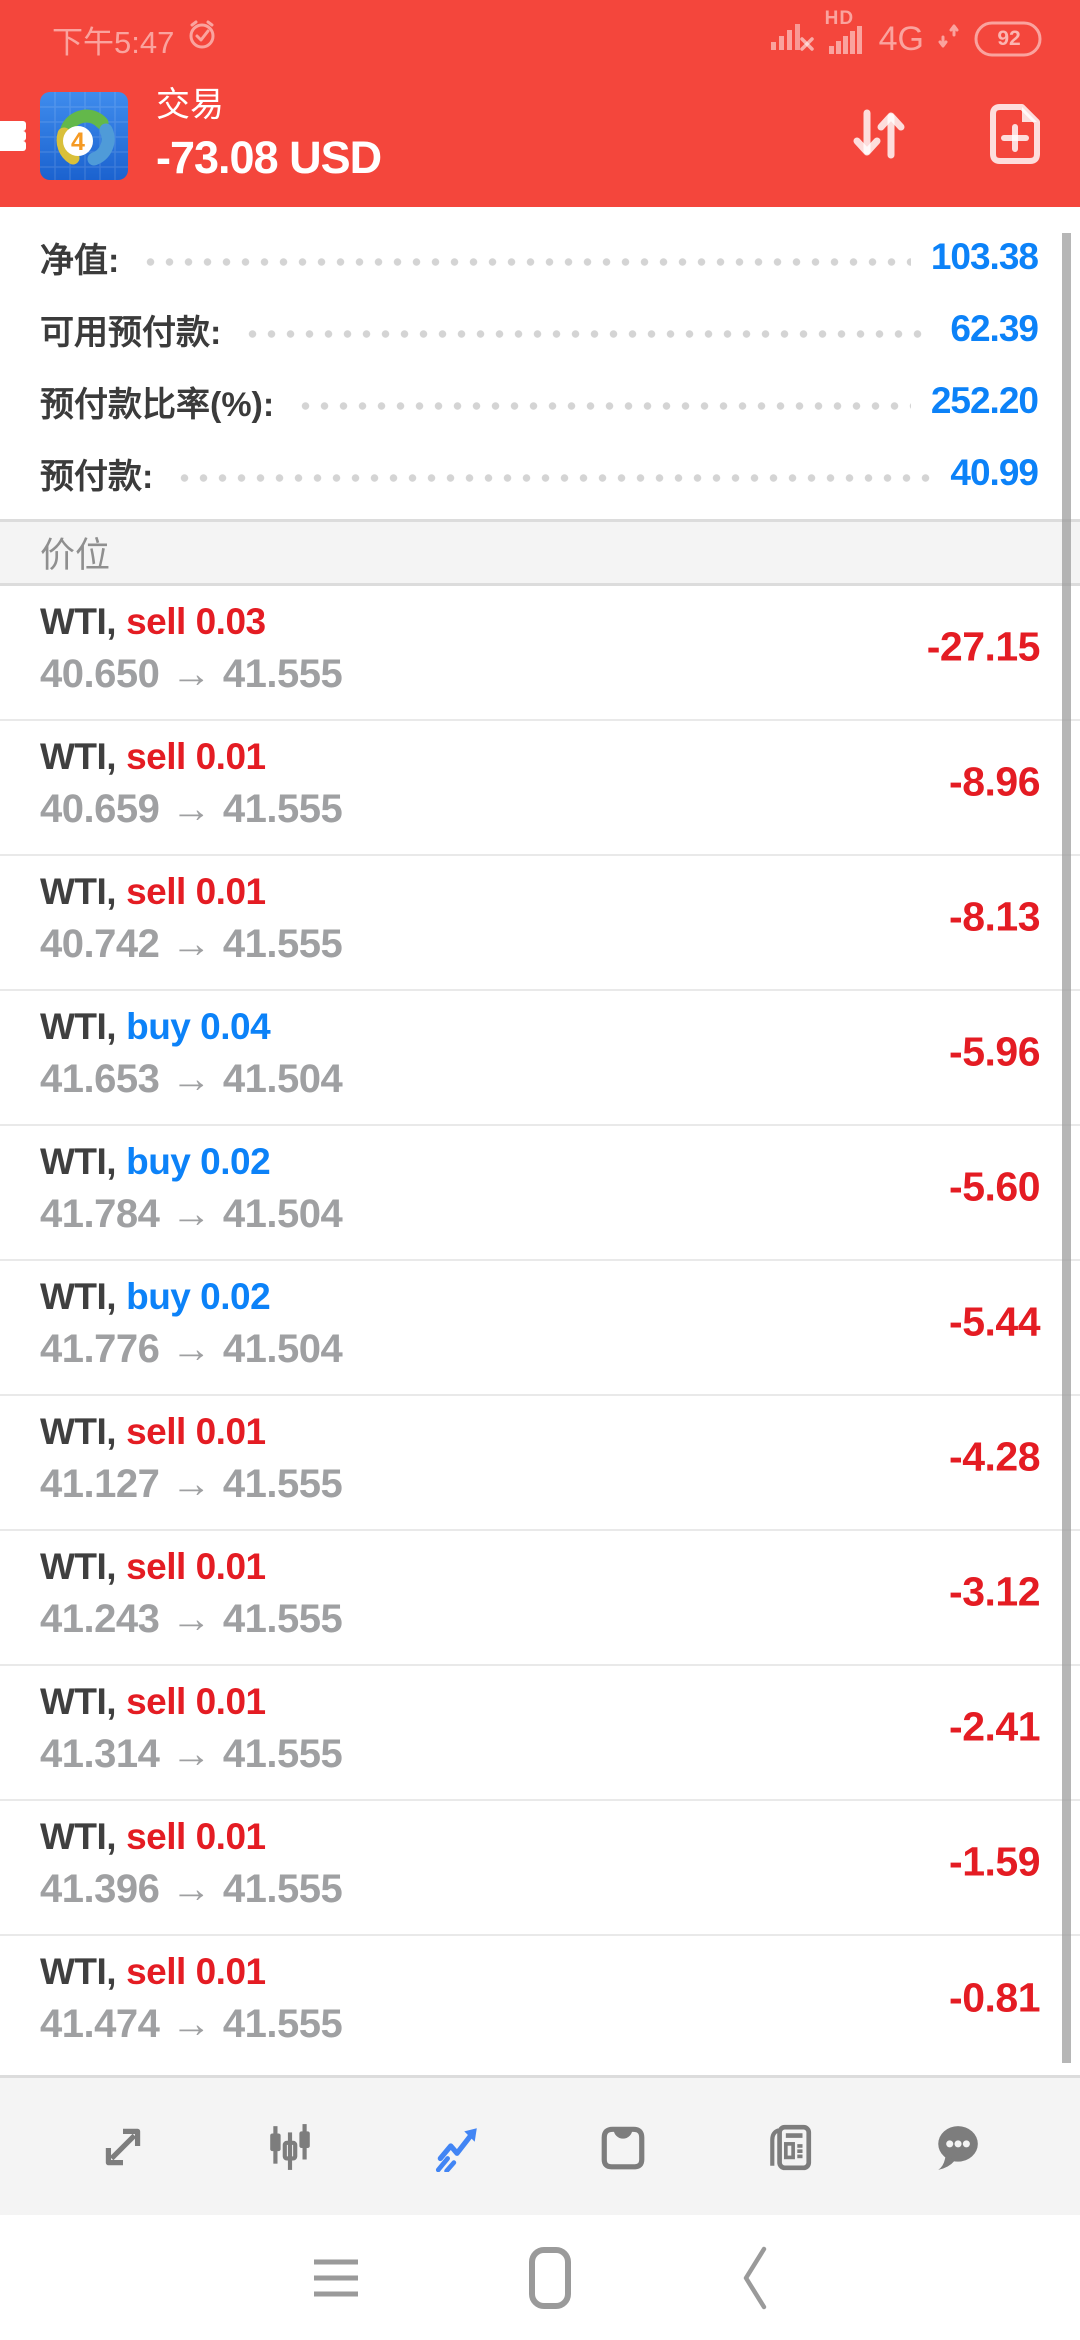  I want to click on battery-icon: 92, so click(1009, 39).